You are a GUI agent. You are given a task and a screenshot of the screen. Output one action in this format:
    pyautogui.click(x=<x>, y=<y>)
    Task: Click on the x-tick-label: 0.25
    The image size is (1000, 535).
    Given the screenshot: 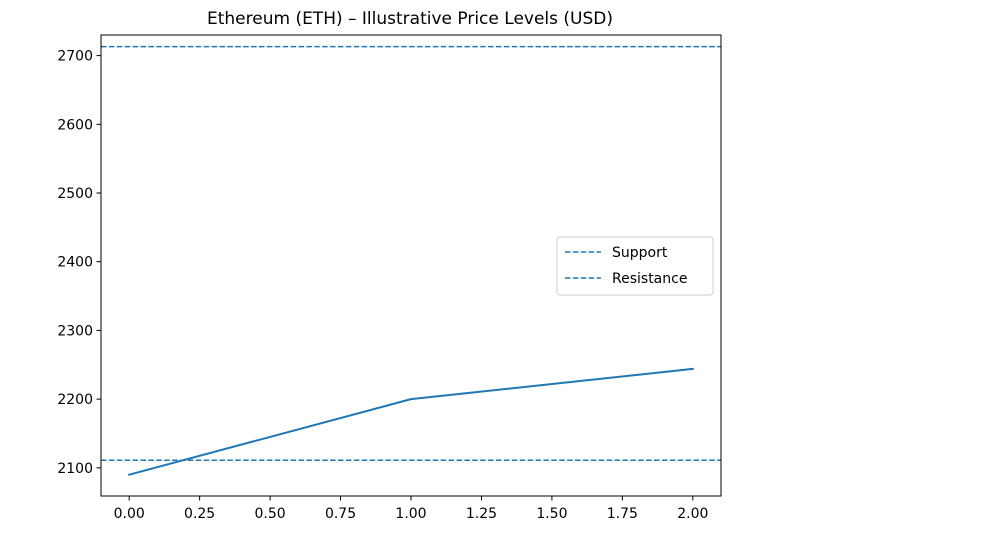 What is the action you would take?
    pyautogui.click(x=199, y=514)
    